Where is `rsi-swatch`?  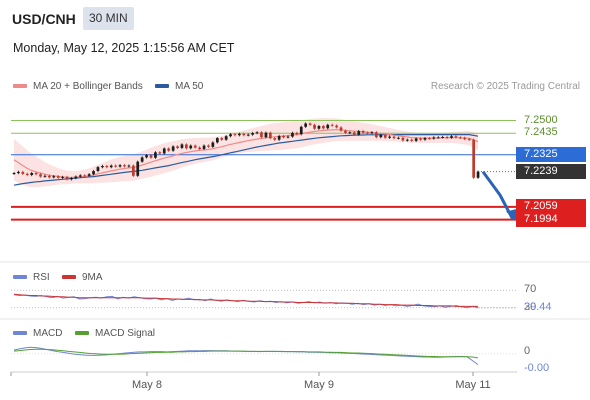
rsi-swatch is located at coordinates (20, 277).